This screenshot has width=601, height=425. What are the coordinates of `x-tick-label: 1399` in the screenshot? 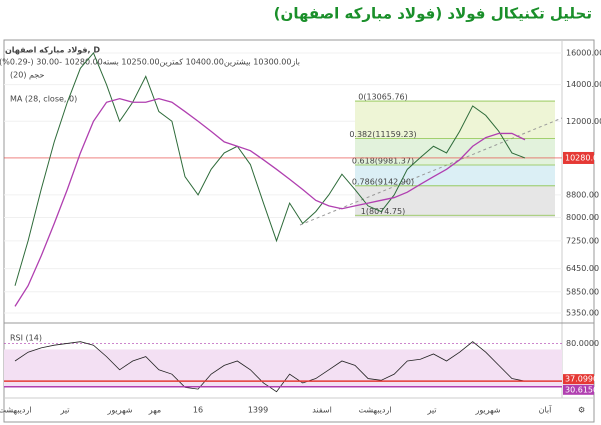 It's located at (258, 410).